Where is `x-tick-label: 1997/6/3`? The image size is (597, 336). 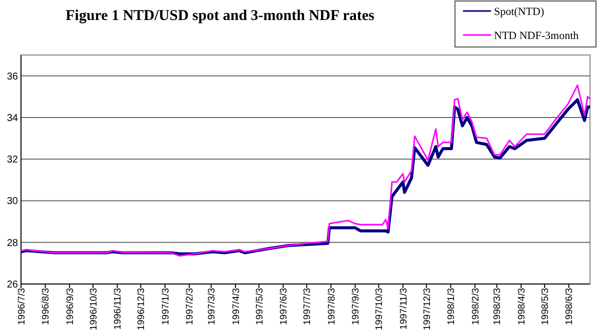 x-tick-label: 1997/6/3 is located at coordinates (284, 306).